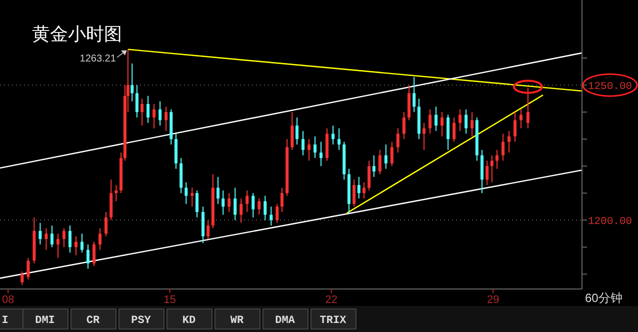  I want to click on annotation: 1263.21, so click(98, 58).